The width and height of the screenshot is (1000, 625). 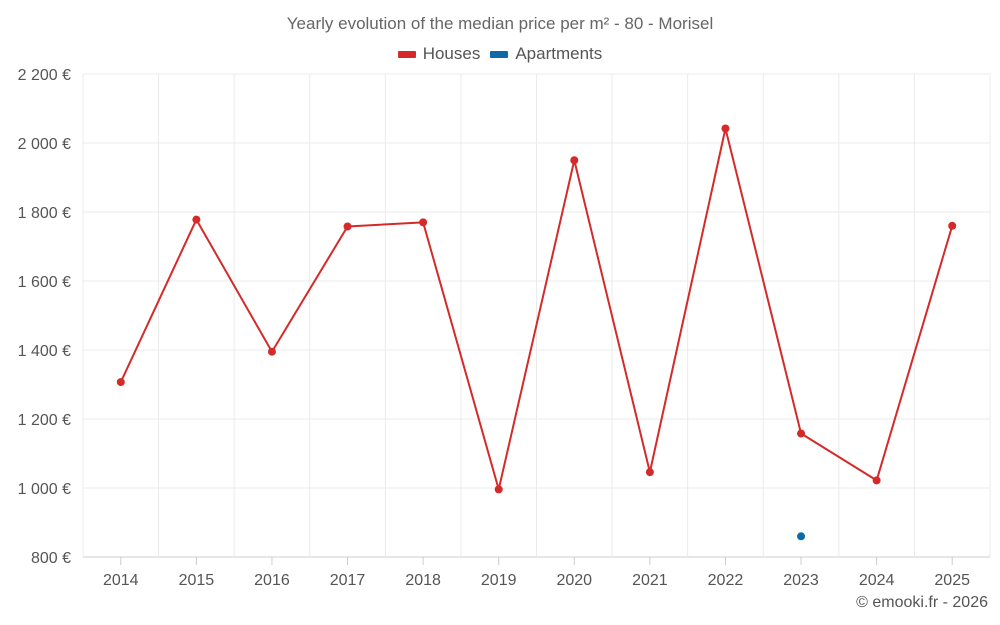 What do you see at coordinates (499, 580) in the screenshot?
I see `x-tick-label: 2019` at bounding box center [499, 580].